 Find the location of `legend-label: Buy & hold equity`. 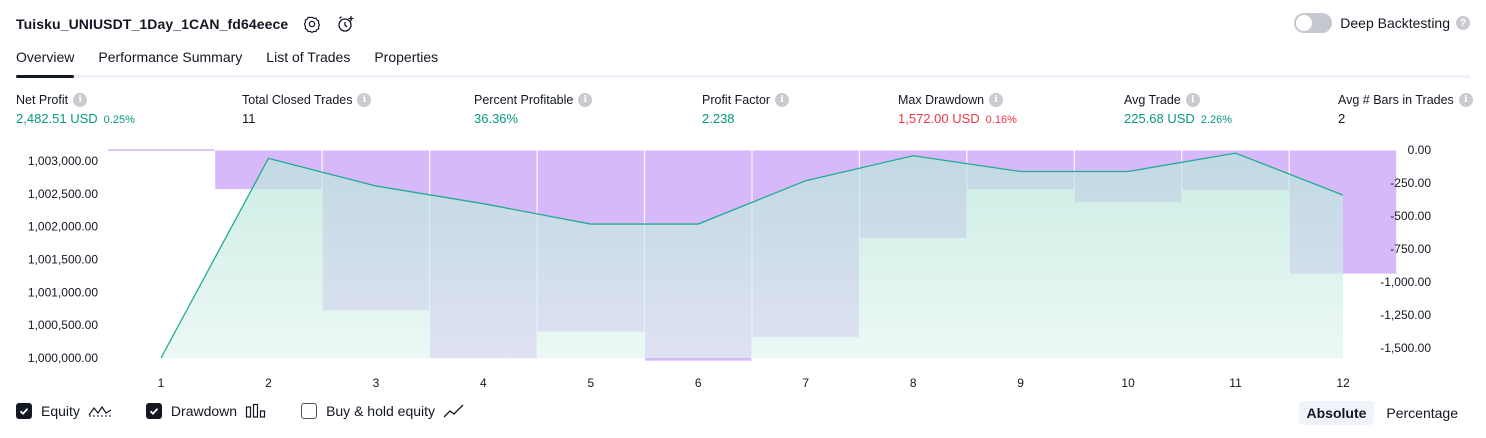

legend-label: Buy & hold equity is located at coordinates (381, 411).